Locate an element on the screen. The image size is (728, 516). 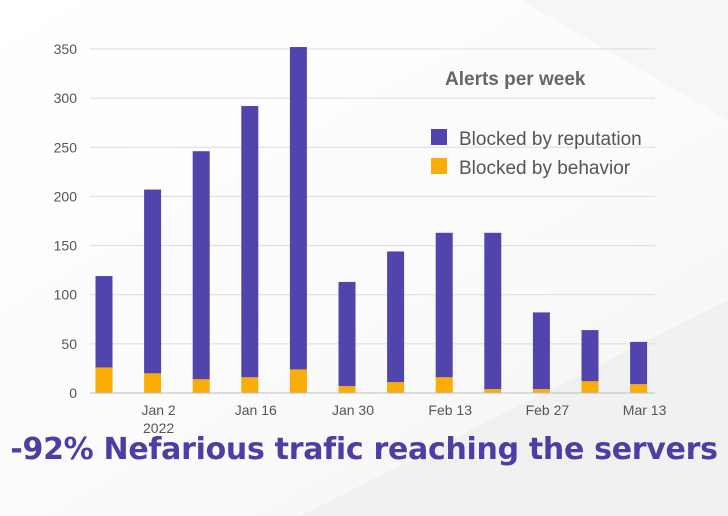
y-axis-ticks: 0 50 100 150 200 250 300 350 is located at coordinates (66, 221).